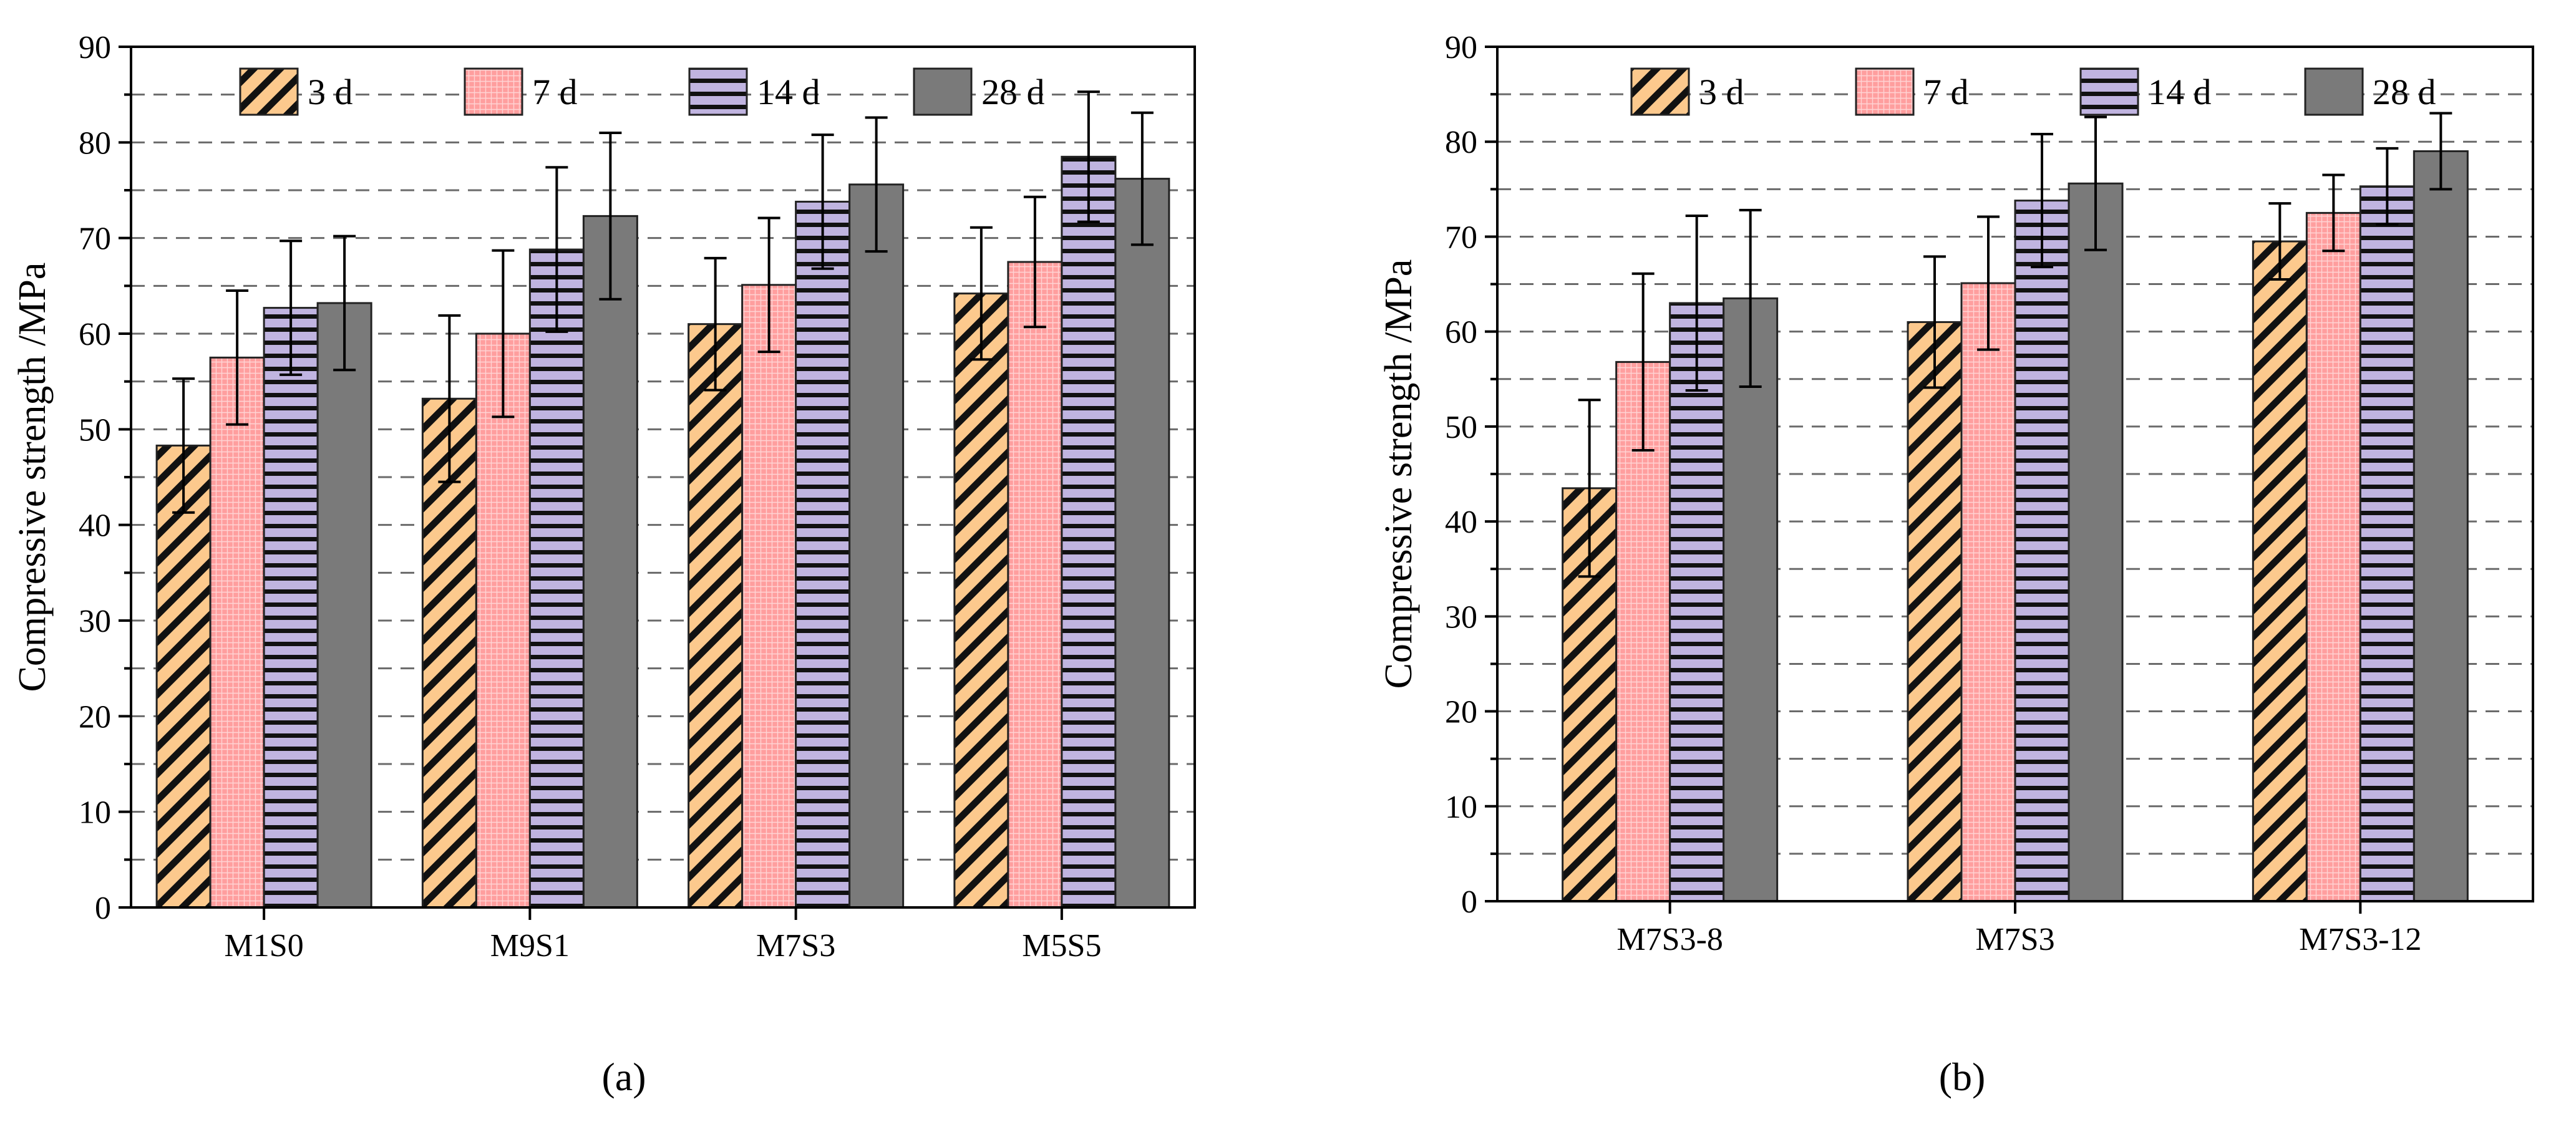 This screenshot has height=1122, width=2576. I want to click on error-bar-m7s3-12-14-d, so click(2387, 186).